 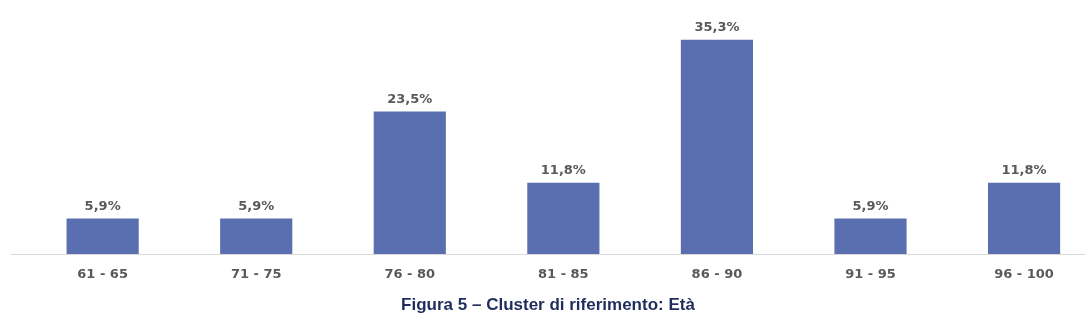 What do you see at coordinates (102, 273) in the screenshot?
I see `x-tick-label: 61 - 65` at bounding box center [102, 273].